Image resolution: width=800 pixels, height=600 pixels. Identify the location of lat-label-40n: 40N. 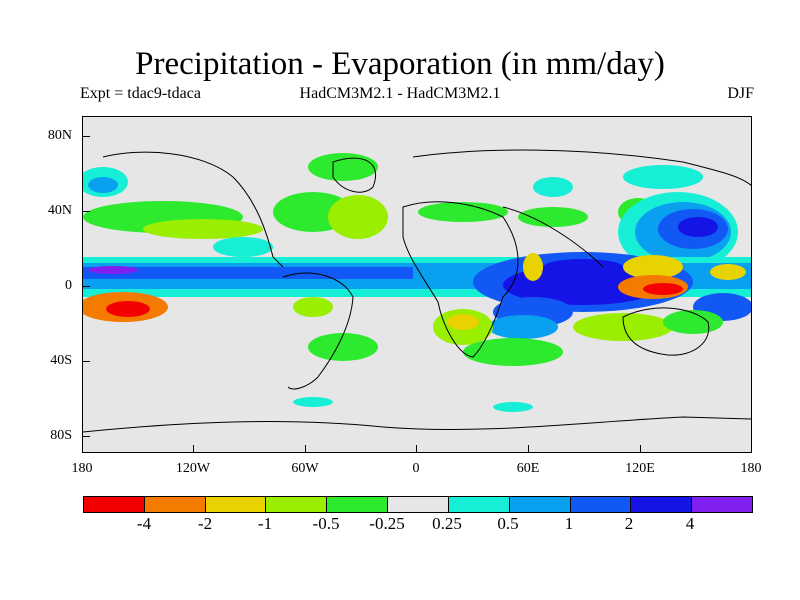
(59, 210).